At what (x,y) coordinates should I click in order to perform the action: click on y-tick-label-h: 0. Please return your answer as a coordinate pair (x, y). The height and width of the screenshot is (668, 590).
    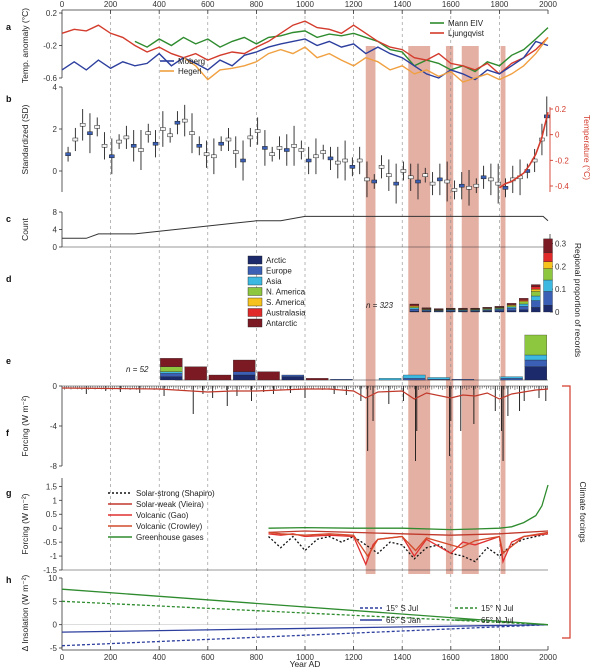
    Looking at the image, I should click on (55, 625).